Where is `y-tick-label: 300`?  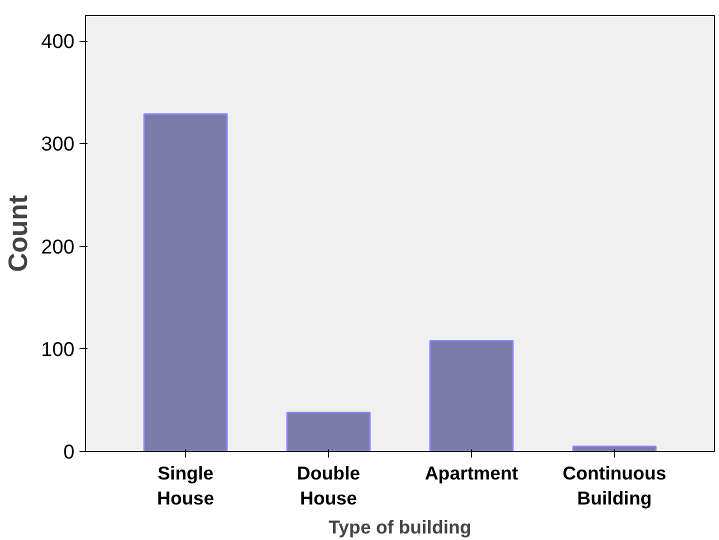
y-tick-label: 300 is located at coordinates (58, 145).